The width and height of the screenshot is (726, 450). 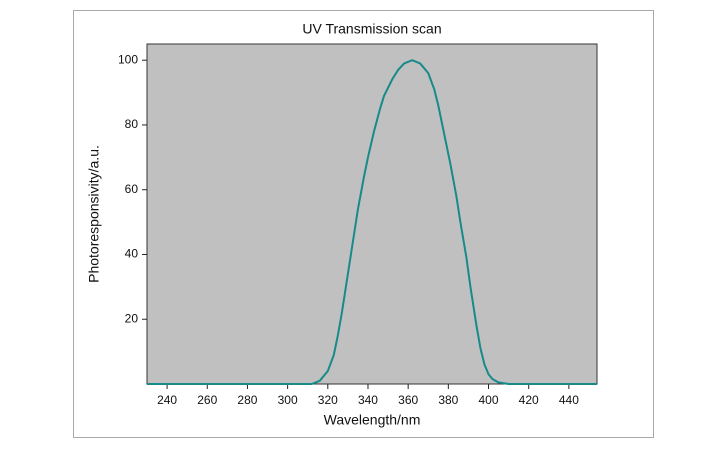 I want to click on chart-title: UV Transmission scan, so click(x=371, y=29).